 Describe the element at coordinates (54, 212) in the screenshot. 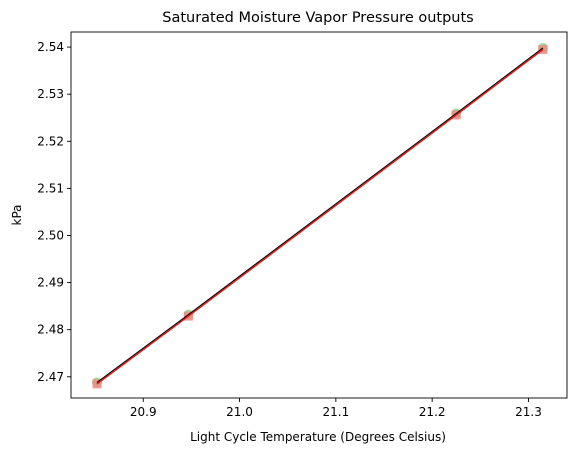

I see `y-axis: 2.47 2.48 2.49 2.50 2.51 2.52 2.53 2.54` at that location.